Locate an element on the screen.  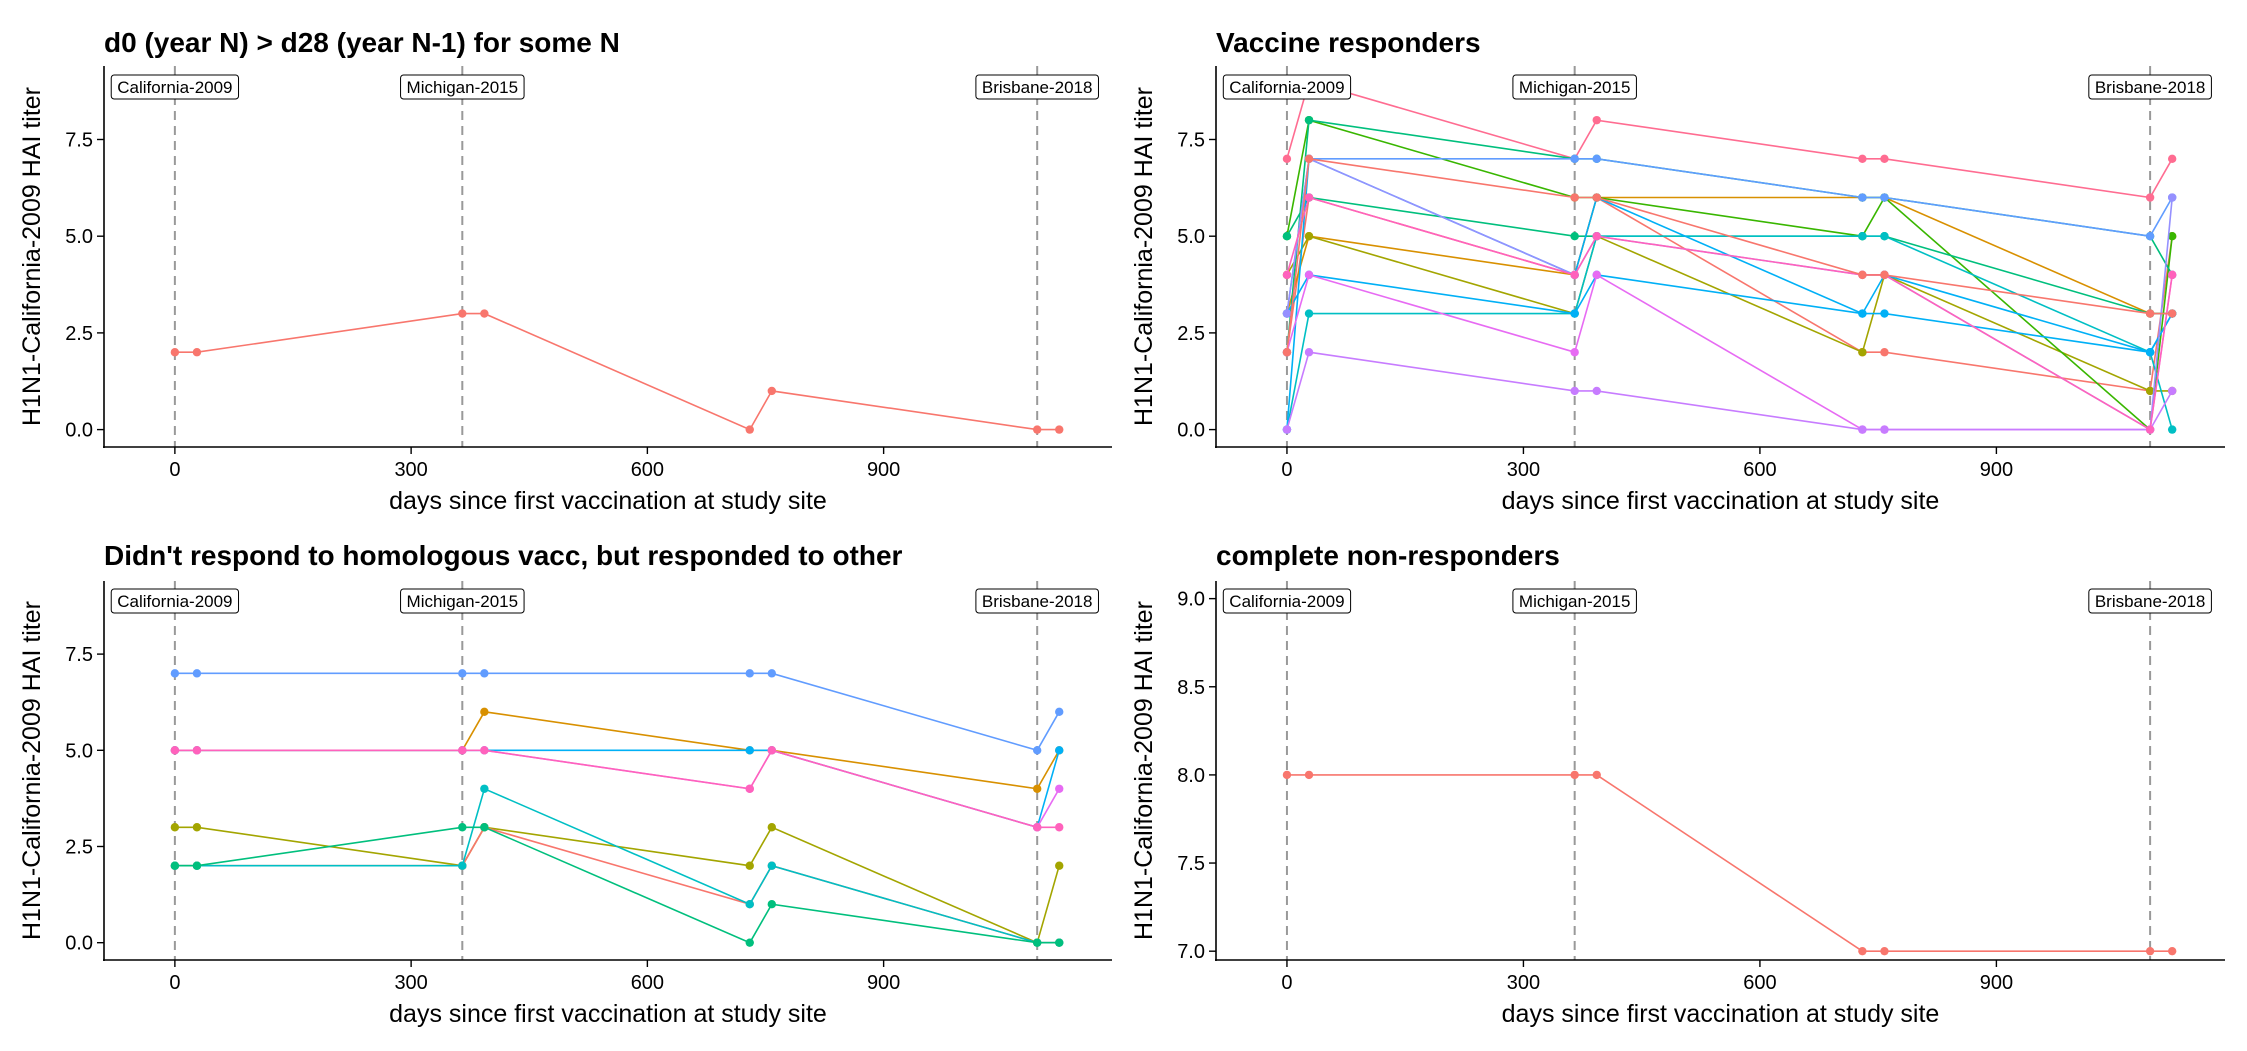
y-tick-label: 7.5 is located at coordinates (79, 655).